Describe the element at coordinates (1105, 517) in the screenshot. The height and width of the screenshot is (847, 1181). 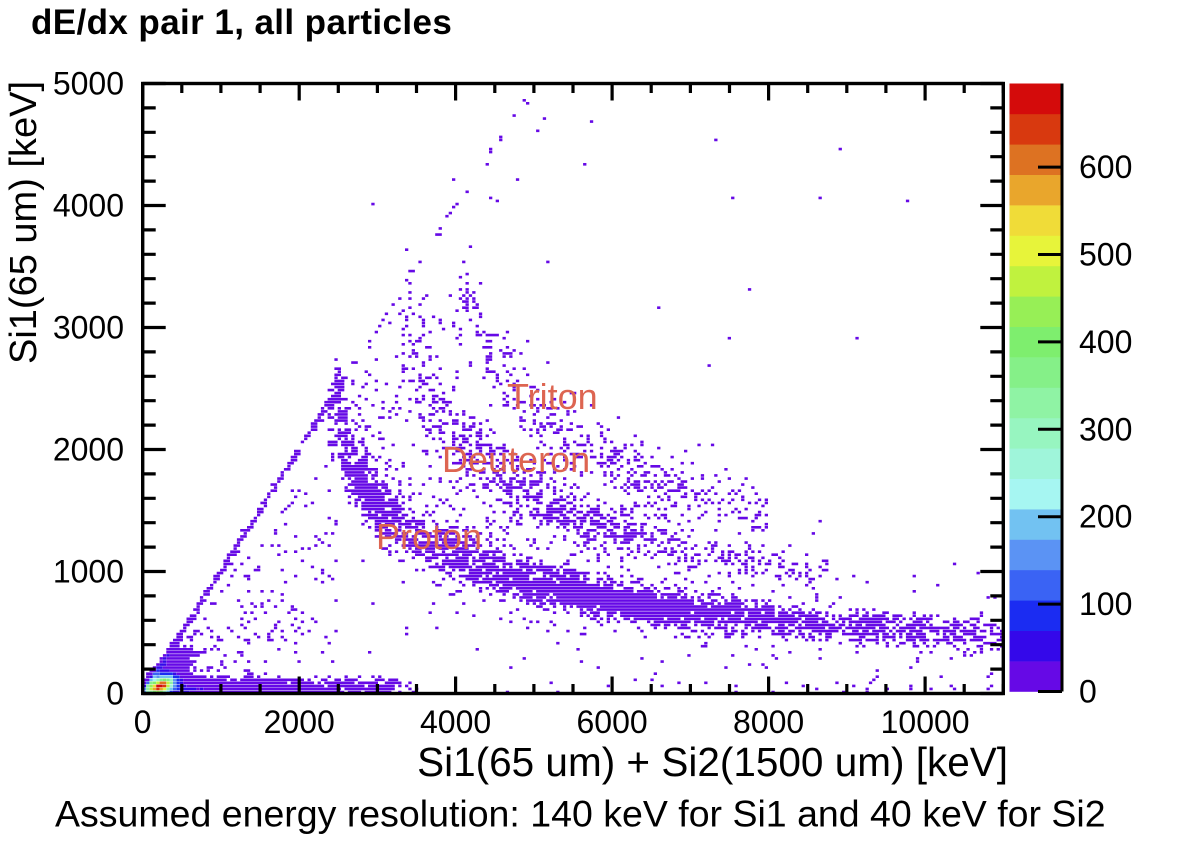
I see `svg-text: 200` at that location.